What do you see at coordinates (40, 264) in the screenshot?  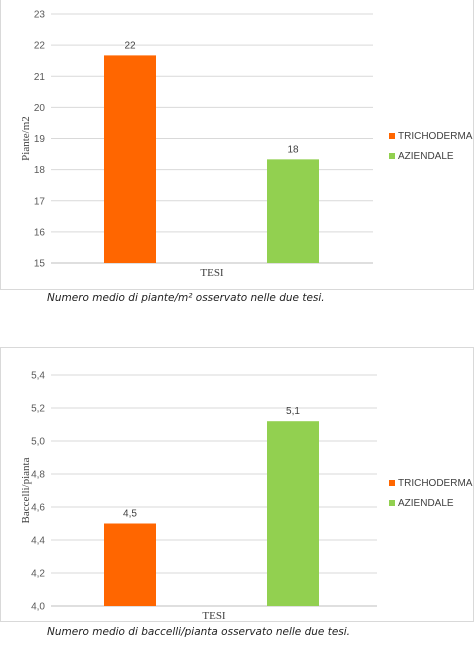 I see `y-tick-label: 15` at bounding box center [40, 264].